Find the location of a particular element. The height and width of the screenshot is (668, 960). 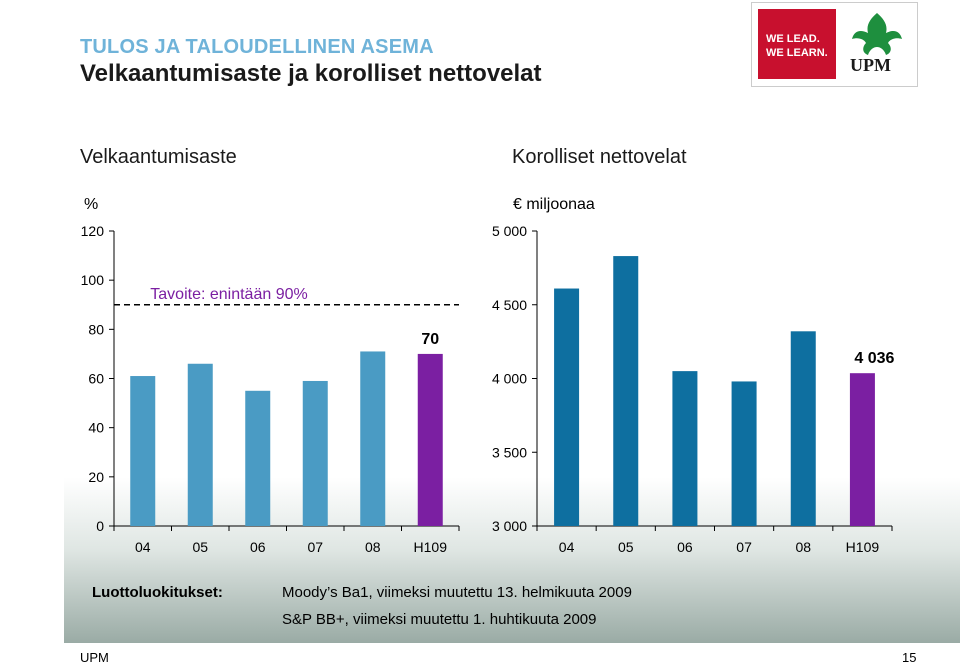

slogan-line-1: WE LEAD. is located at coordinates (793, 39).